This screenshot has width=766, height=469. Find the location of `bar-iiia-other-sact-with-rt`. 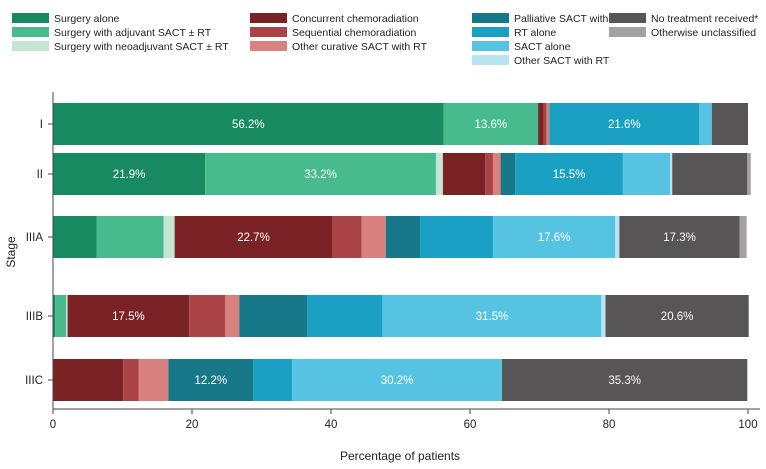

bar-iiia-other-sact-with-rt is located at coordinates (617, 237).